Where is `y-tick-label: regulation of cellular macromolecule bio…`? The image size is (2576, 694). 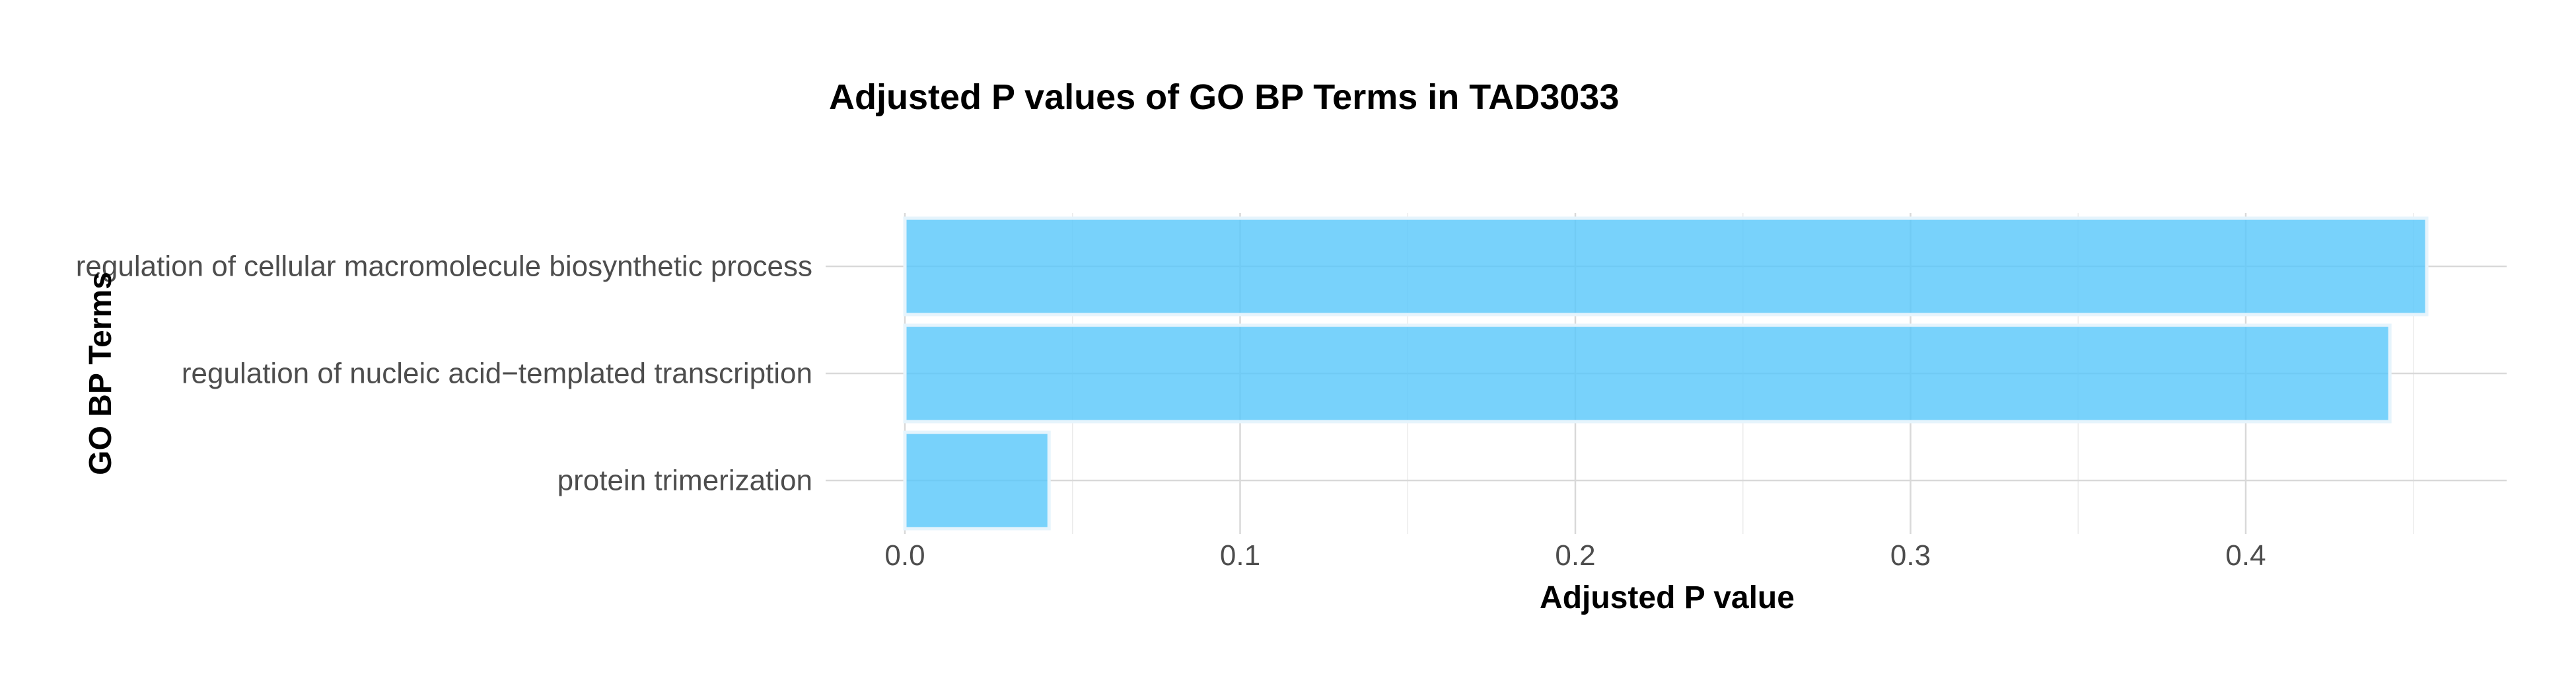
y-tick-label: regulation of cellular macromolecule bio… is located at coordinates (444, 267).